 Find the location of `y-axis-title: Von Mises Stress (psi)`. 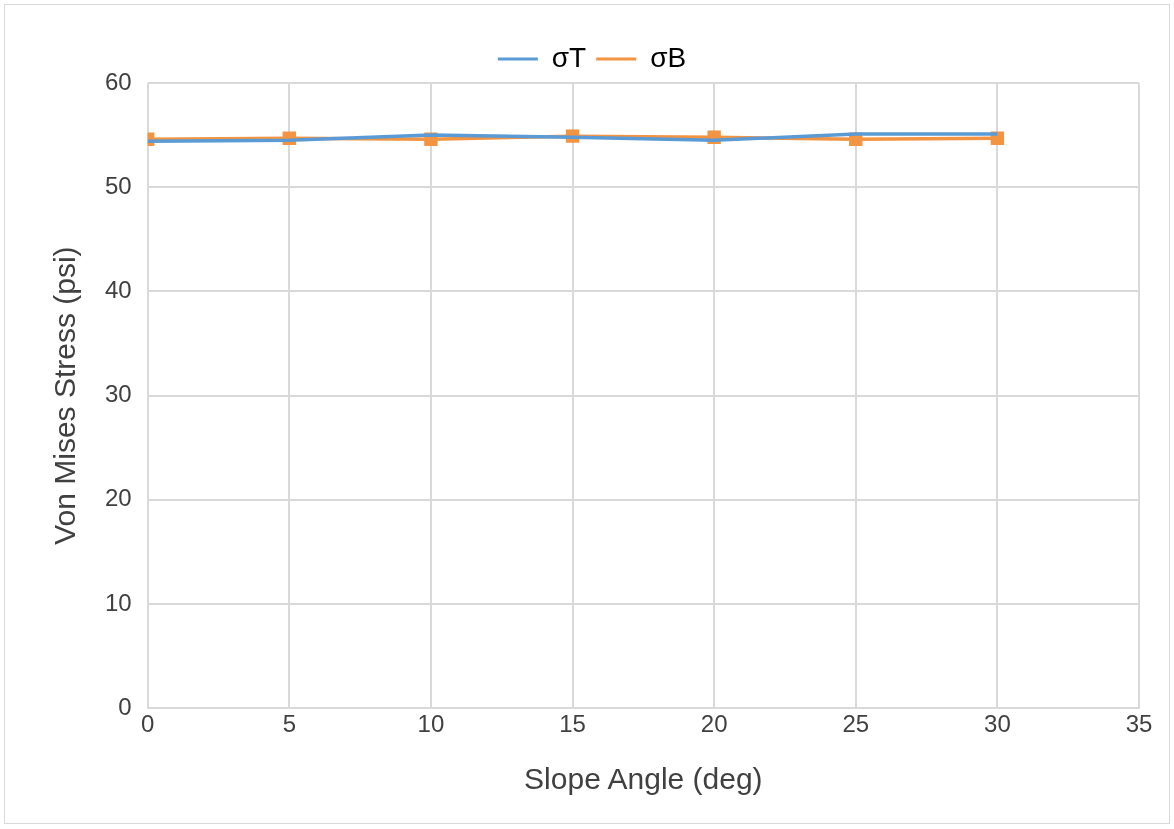

y-axis-title: Von Mises Stress (psi) is located at coordinates (65, 395).